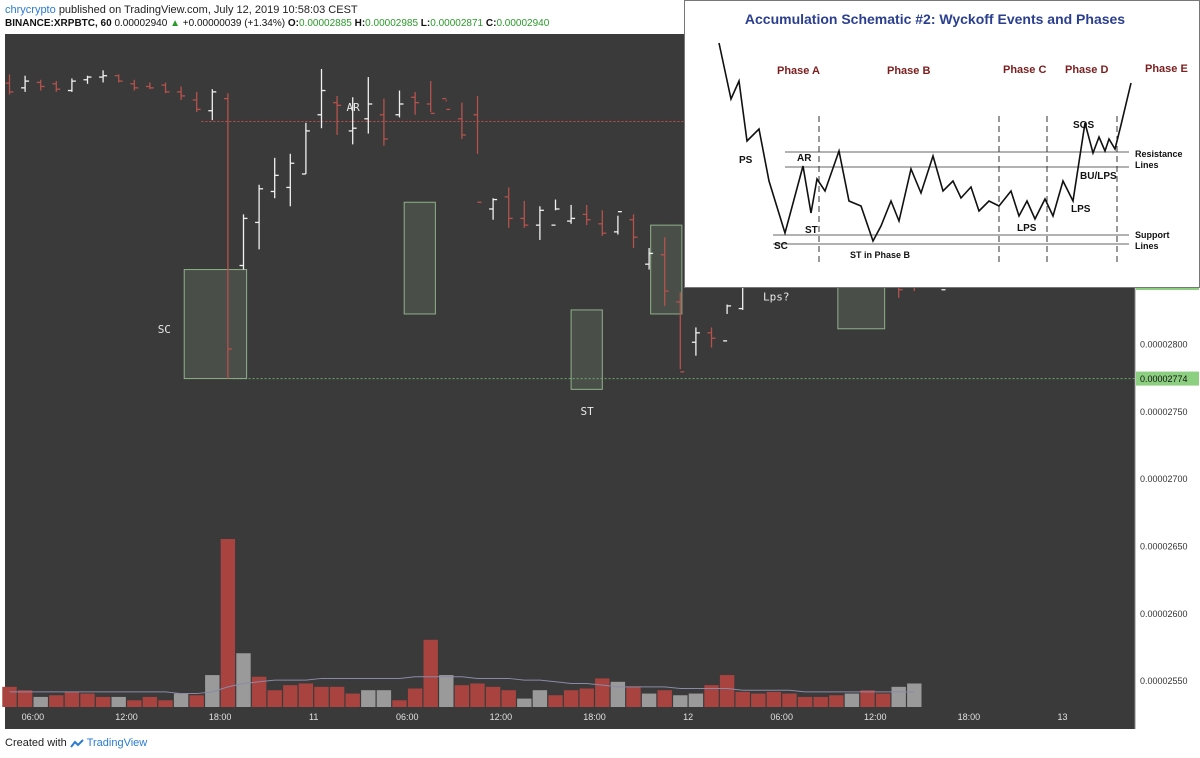  What do you see at coordinates (360, 23) in the screenshot?
I see `high-label: H:` at bounding box center [360, 23].